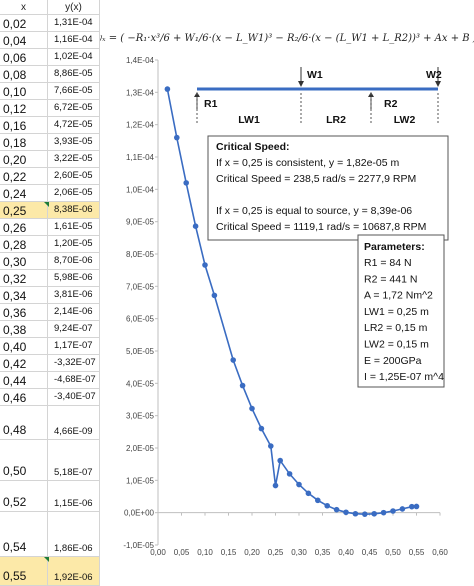 Image resolution: width=474 pixels, height=586 pixels. Describe the element at coordinates (74, 142) in the screenshot. I see `cell-y-7: 3,93E-05` at that location.